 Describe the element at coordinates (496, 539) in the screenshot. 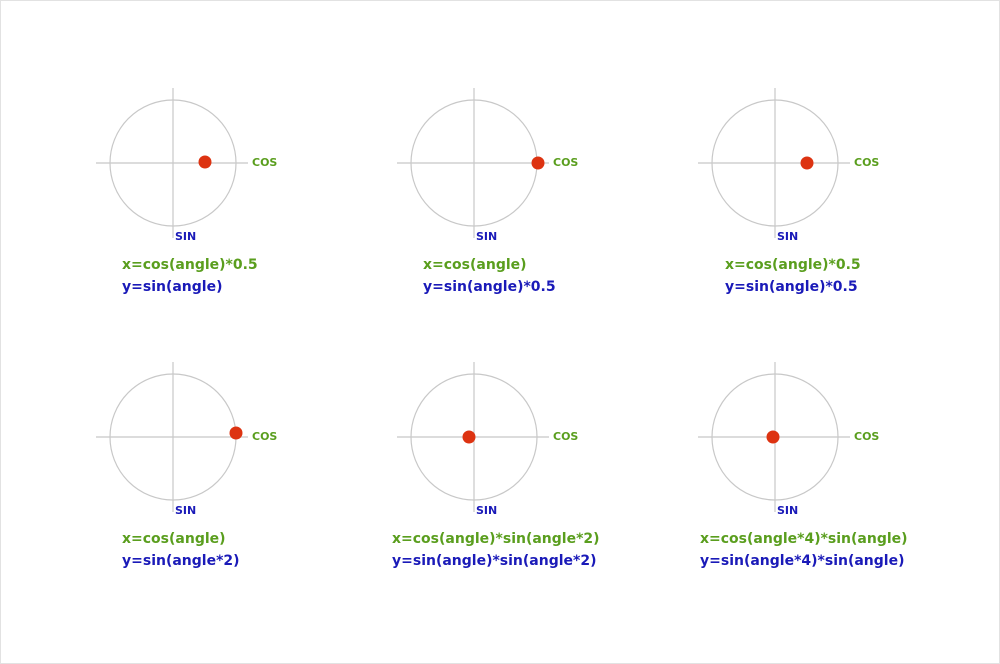

I see `x-formula: x=cos(angle)*sin(angle*2)` at that location.